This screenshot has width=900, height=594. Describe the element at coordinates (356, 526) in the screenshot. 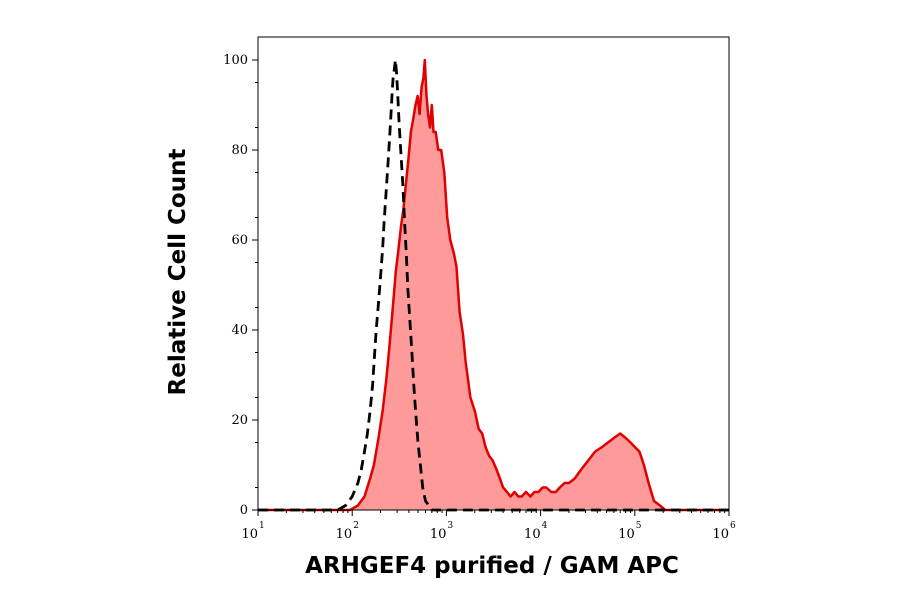

I see `x-tick-exponent: 2` at that location.